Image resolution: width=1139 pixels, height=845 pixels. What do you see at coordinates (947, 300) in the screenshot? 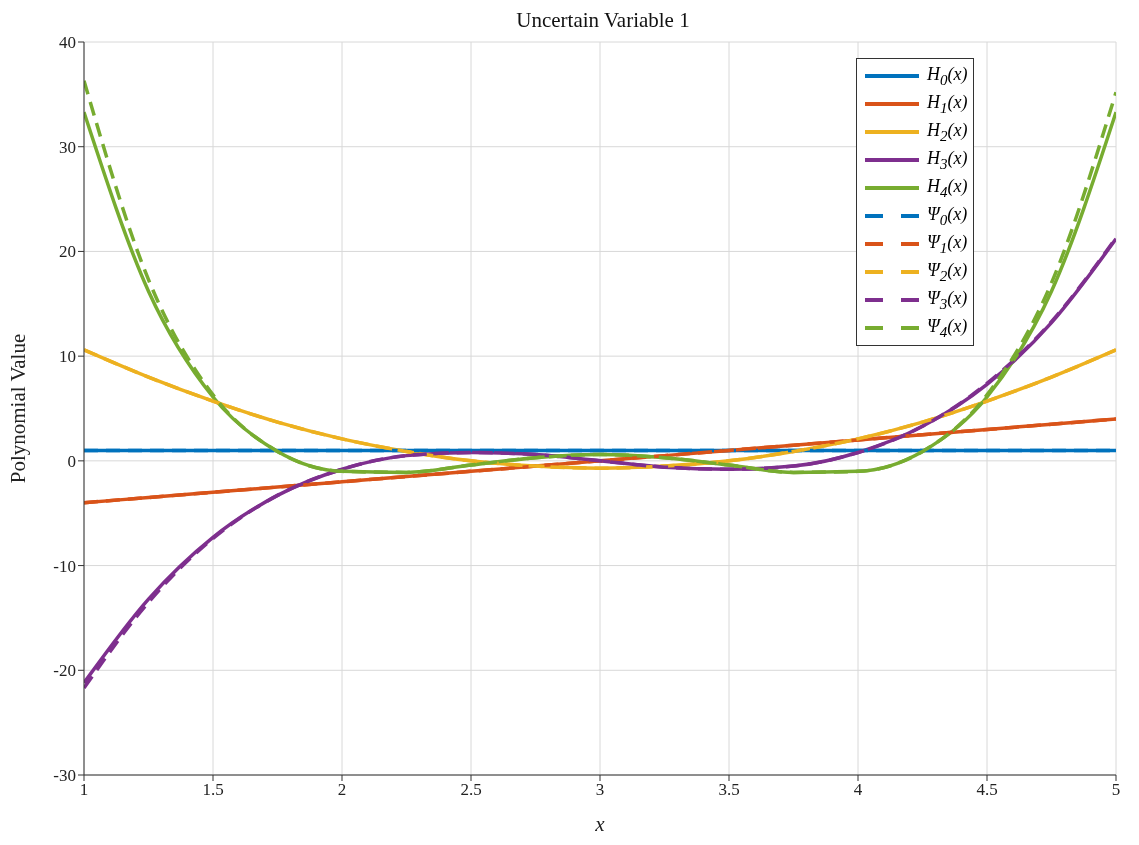
I see `legend-label: Ψ$_{3}$(x)` at bounding box center [947, 300].